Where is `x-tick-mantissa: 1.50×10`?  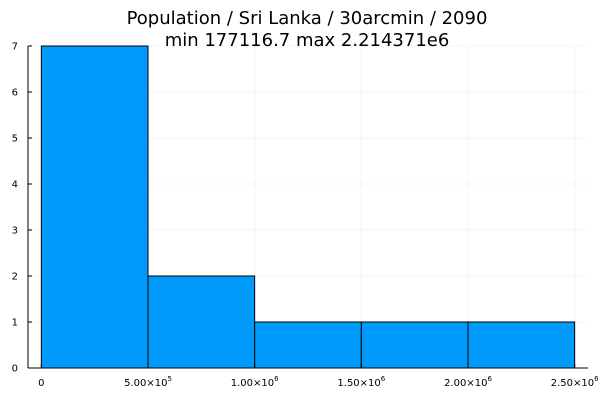 x-tick-mantissa: 1.50×10 is located at coordinates (358, 383).